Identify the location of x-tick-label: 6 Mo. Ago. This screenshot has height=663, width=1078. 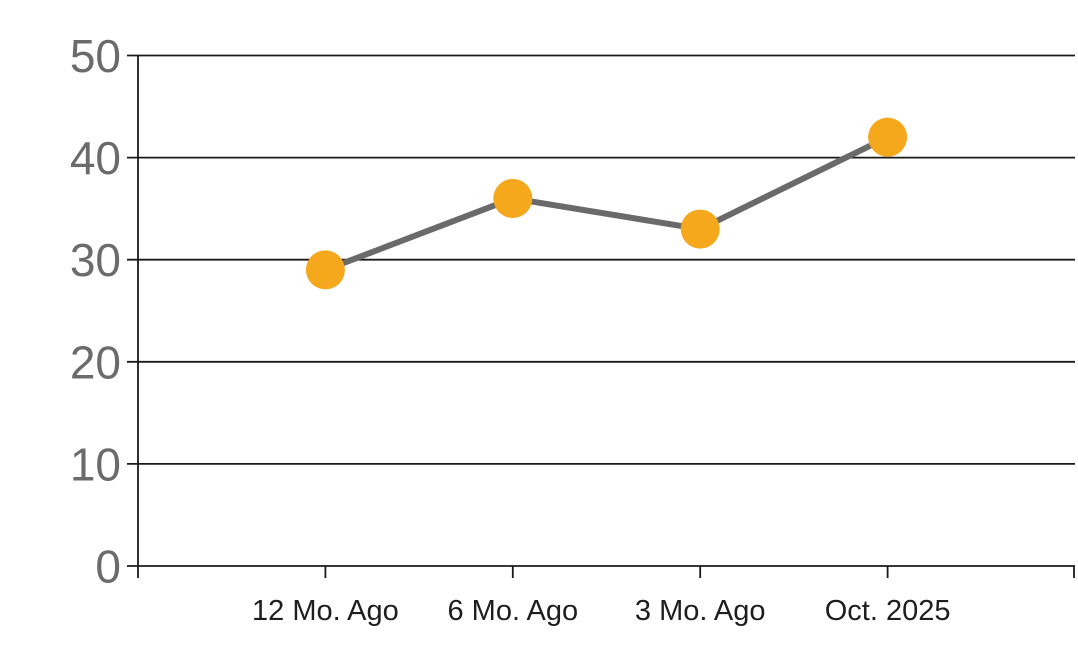
(513, 611).